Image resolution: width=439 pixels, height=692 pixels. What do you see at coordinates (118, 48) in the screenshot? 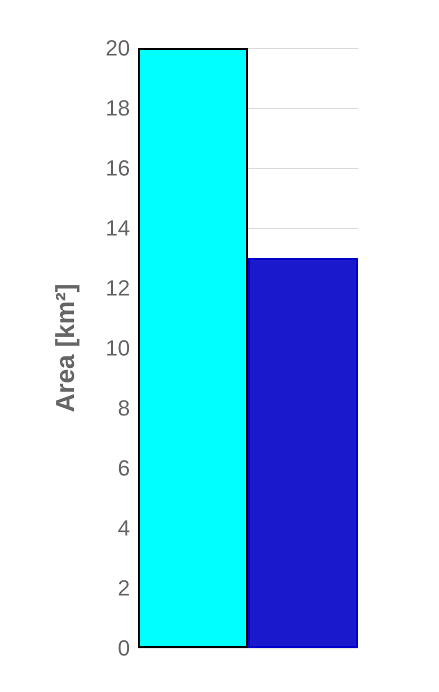
I see `y-tick-label: 20` at bounding box center [118, 48].